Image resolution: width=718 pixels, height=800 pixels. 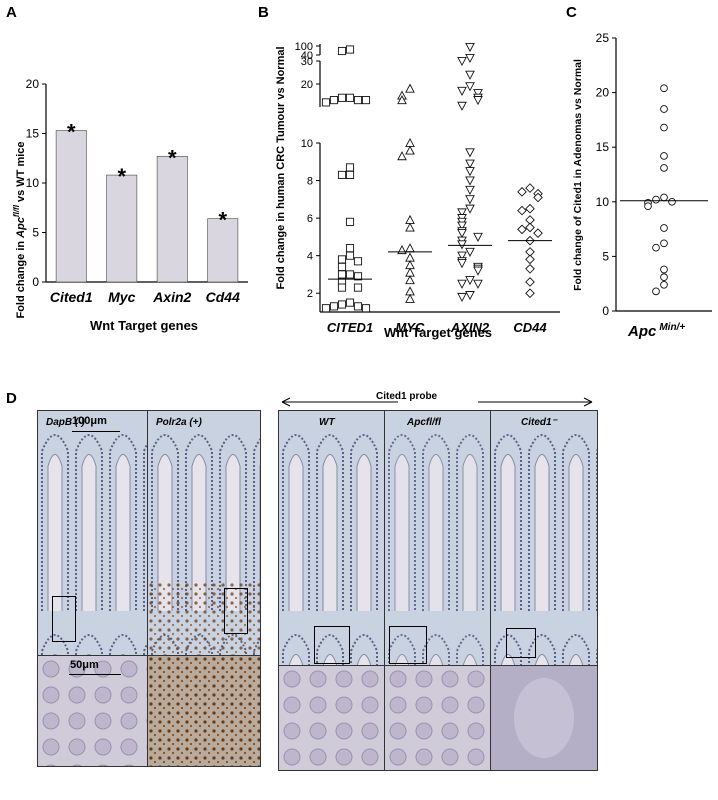 I want to click on bar-axin2, so click(x=172, y=219).